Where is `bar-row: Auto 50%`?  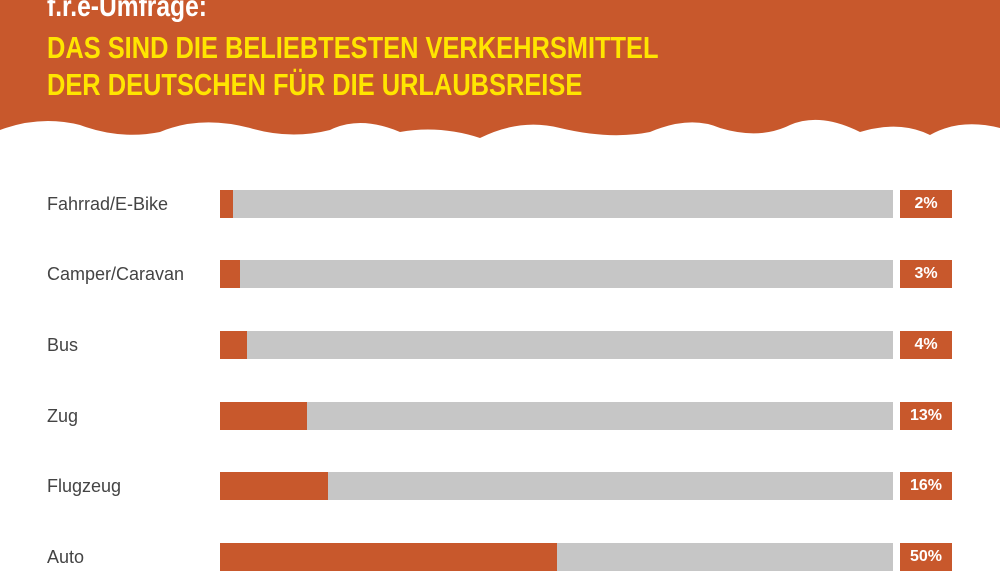
bar-row: Auto 50% is located at coordinates (500, 557).